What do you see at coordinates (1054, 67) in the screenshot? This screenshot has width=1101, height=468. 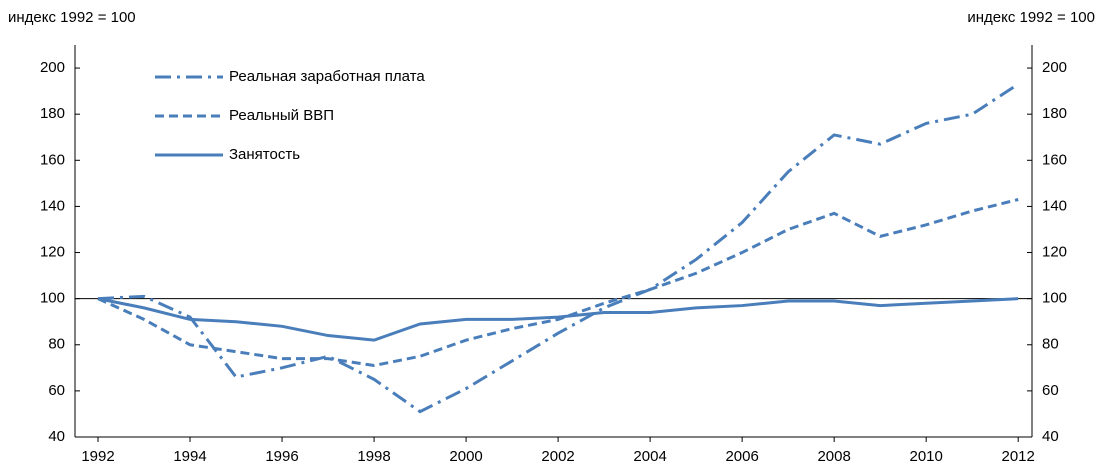 I see `y2-tick-label: 200` at bounding box center [1054, 67].